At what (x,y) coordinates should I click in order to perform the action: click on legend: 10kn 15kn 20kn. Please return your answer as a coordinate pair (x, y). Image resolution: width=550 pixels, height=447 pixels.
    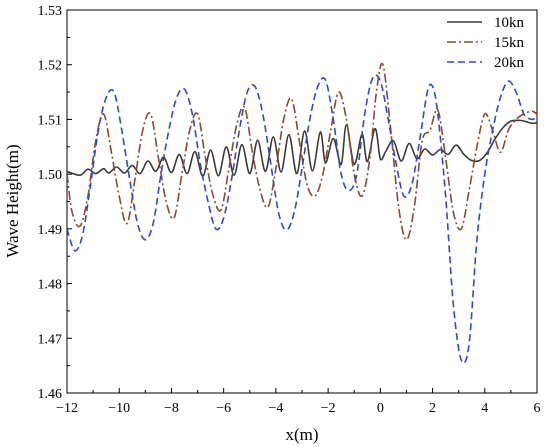
    Looking at the image, I should click on (486, 43).